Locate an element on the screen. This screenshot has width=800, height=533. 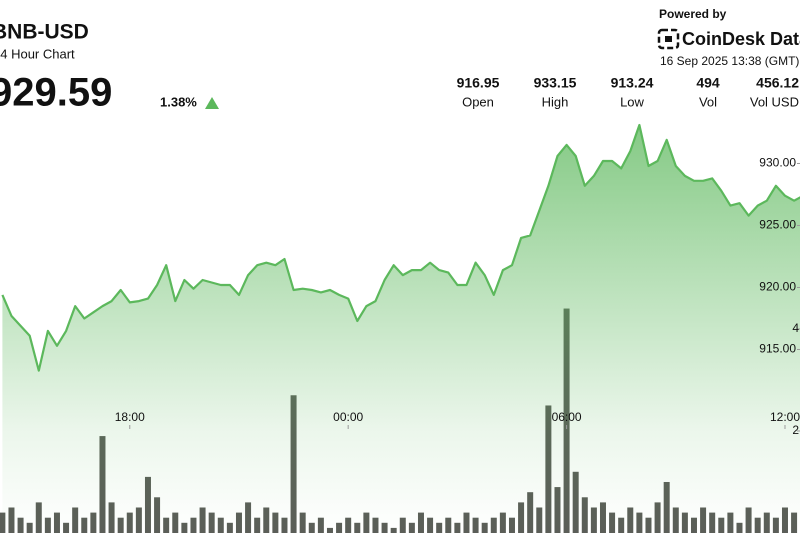
stat-value: 933.15 is located at coordinates (555, 83).